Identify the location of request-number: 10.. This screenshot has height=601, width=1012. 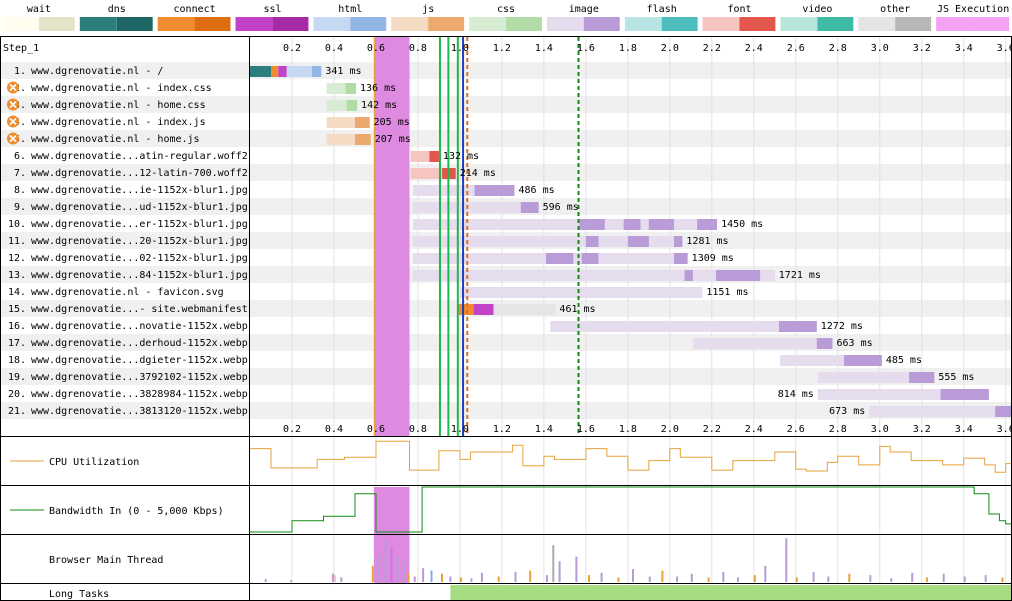
(17, 224).